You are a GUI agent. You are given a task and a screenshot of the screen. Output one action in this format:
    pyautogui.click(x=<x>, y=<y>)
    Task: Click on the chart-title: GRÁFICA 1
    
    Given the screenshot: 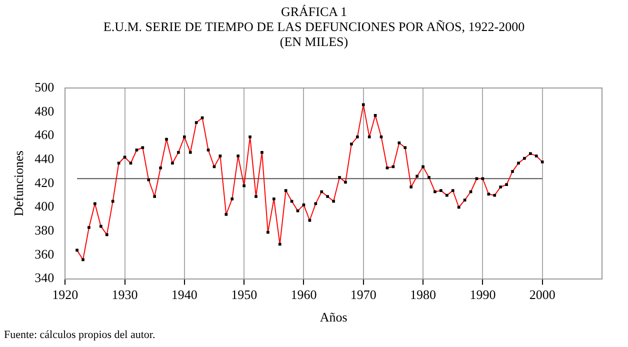 What is the action you would take?
    pyautogui.click(x=314, y=11)
    